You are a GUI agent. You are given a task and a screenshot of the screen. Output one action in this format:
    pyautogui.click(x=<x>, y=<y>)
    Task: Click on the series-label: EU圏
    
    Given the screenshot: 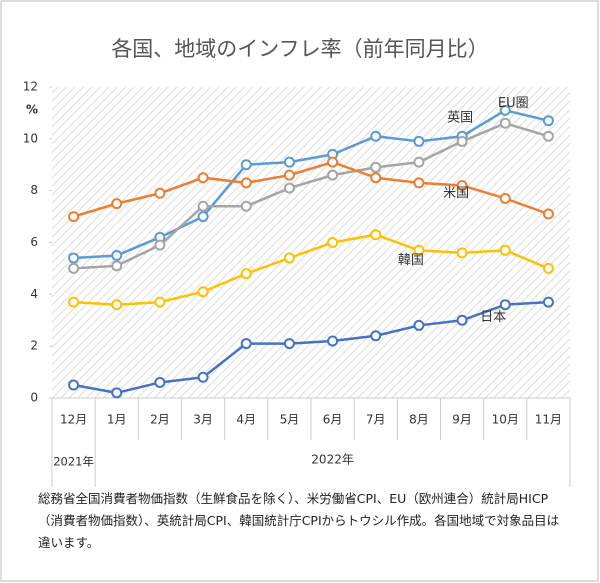 What is the action you would take?
    pyautogui.click(x=513, y=103)
    